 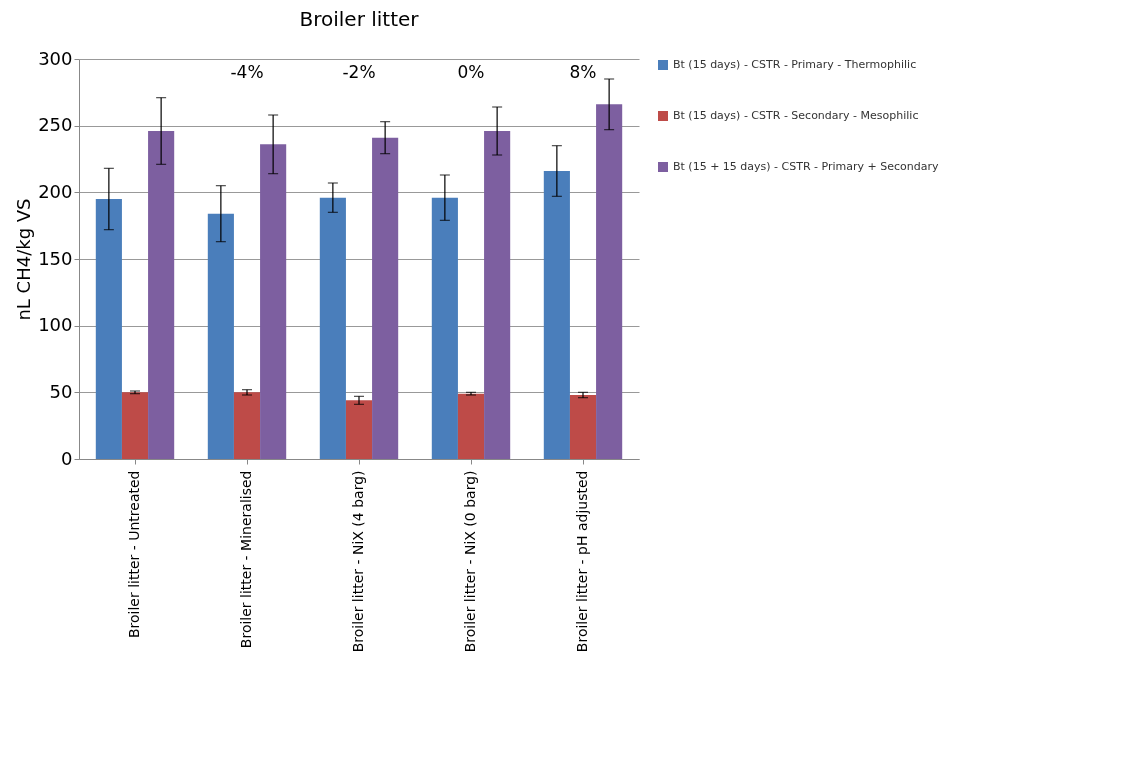 I want to click on annotation: -4%, so click(x=247, y=72).